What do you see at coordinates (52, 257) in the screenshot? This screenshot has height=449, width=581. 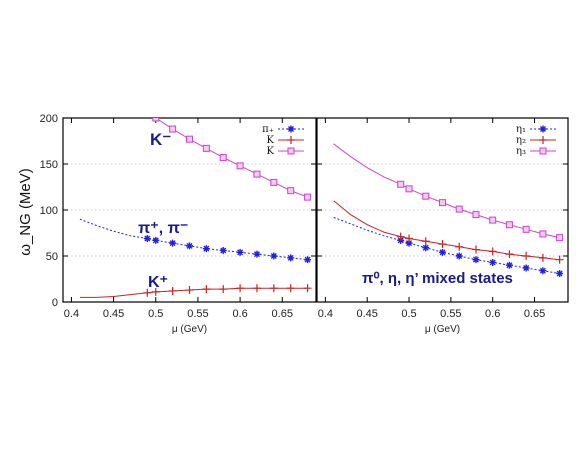 I see `y-tick-label: 50` at bounding box center [52, 257].